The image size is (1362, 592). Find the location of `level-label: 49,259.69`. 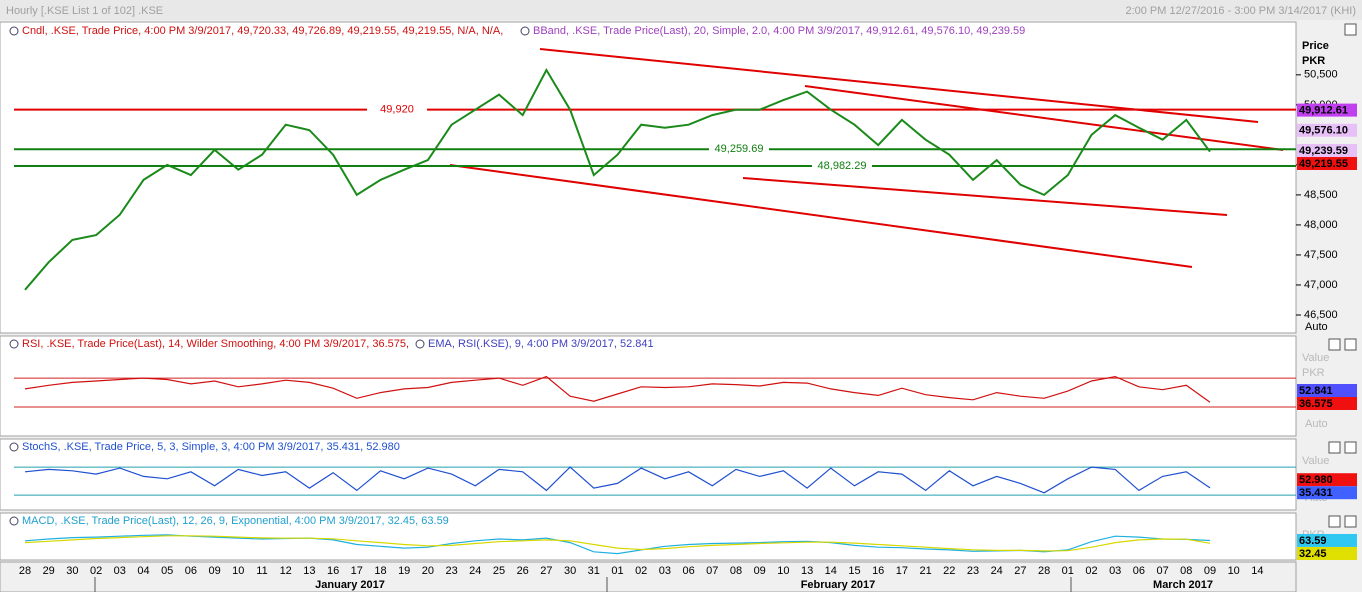

level-label: 49,259.69 is located at coordinates (739, 149).